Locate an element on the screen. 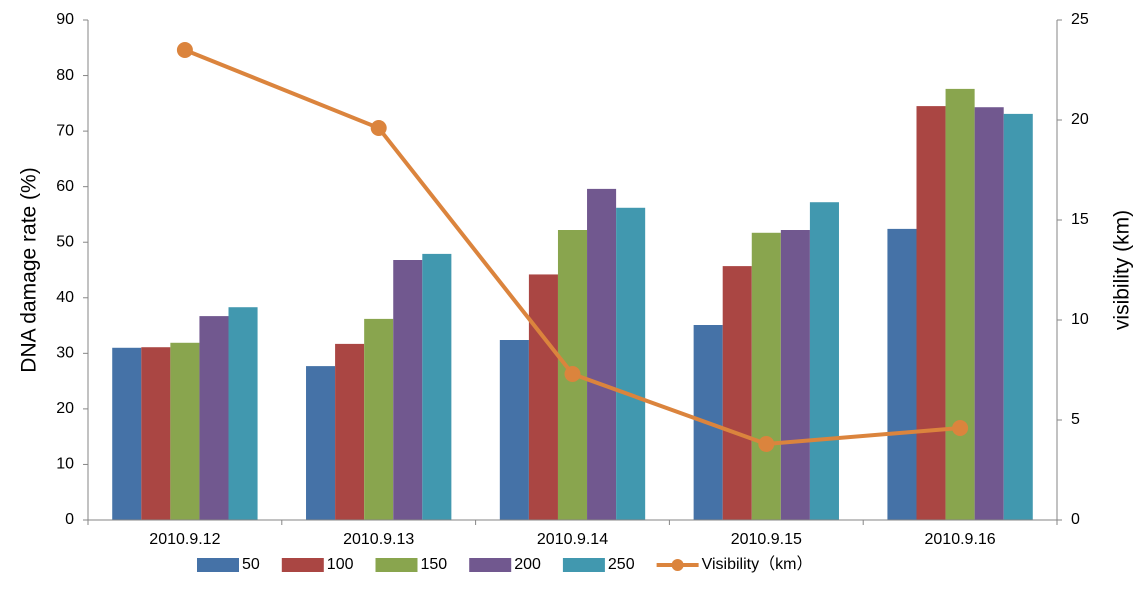  y-tick-label: 70 is located at coordinates (65, 130).